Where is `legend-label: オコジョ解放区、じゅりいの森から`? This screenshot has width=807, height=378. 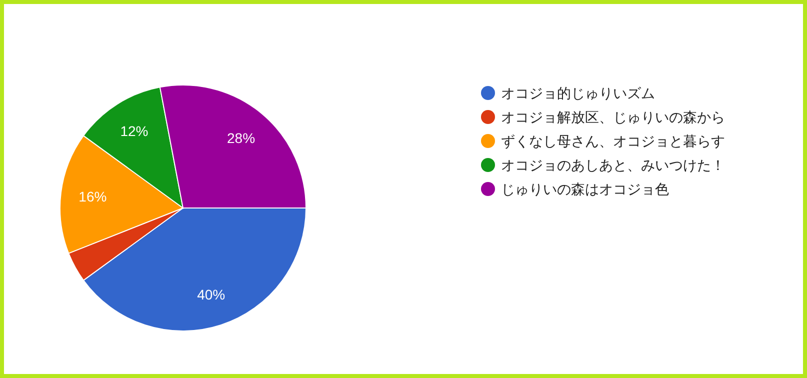 legend-label: オコジョ解放区、じゅりいの森から is located at coordinates (613, 117).